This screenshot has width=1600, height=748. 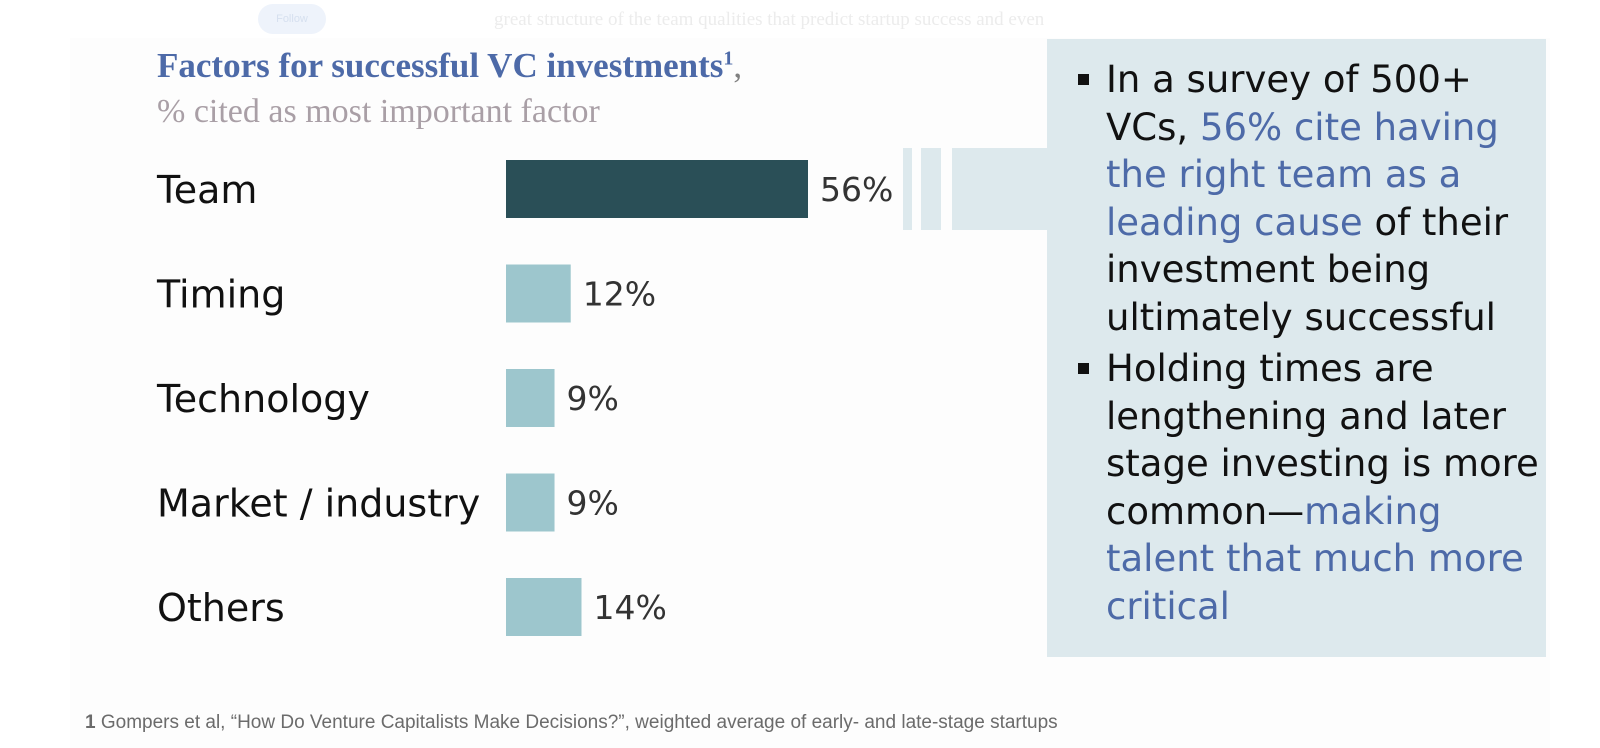 I want to click on chart-title-text: Factors for successful VC investments, so click(x=440, y=65).